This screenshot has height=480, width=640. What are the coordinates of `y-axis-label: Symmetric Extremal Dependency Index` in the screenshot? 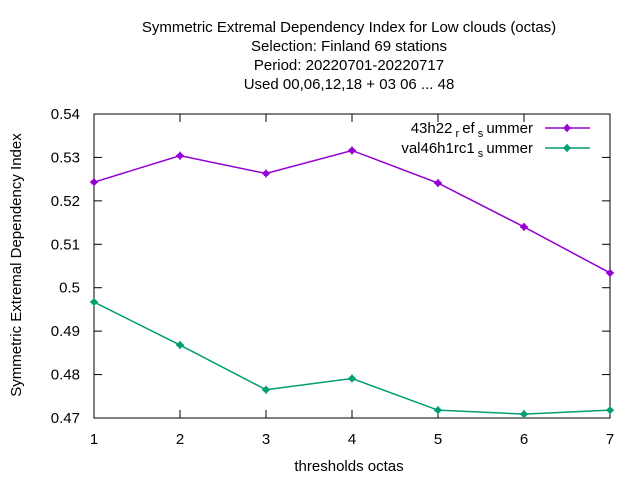 It's located at (16, 265).